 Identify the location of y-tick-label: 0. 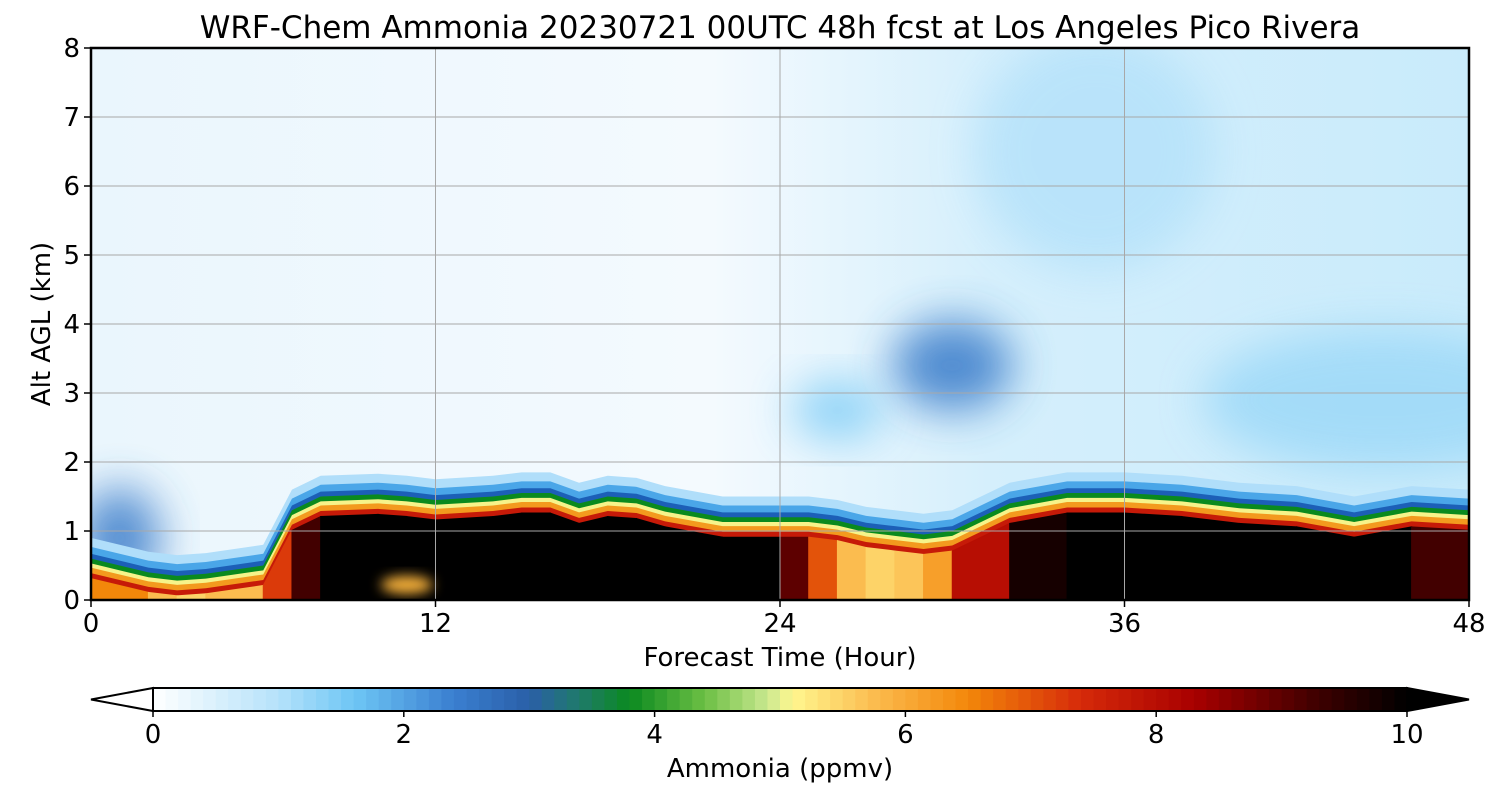
(71, 601).